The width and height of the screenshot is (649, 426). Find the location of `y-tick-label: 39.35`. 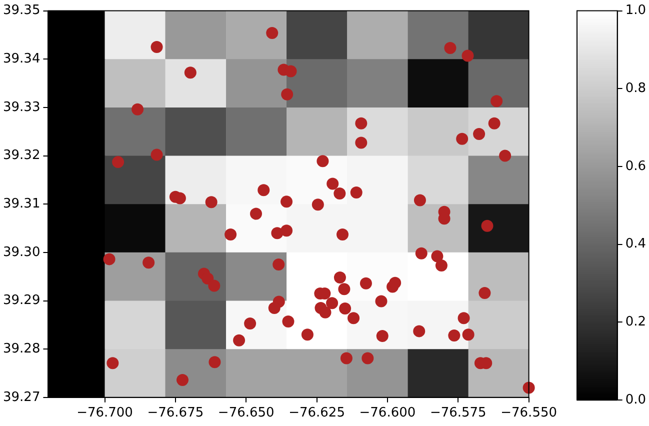

y-tick-label: 39.35 is located at coordinates (21, 10).